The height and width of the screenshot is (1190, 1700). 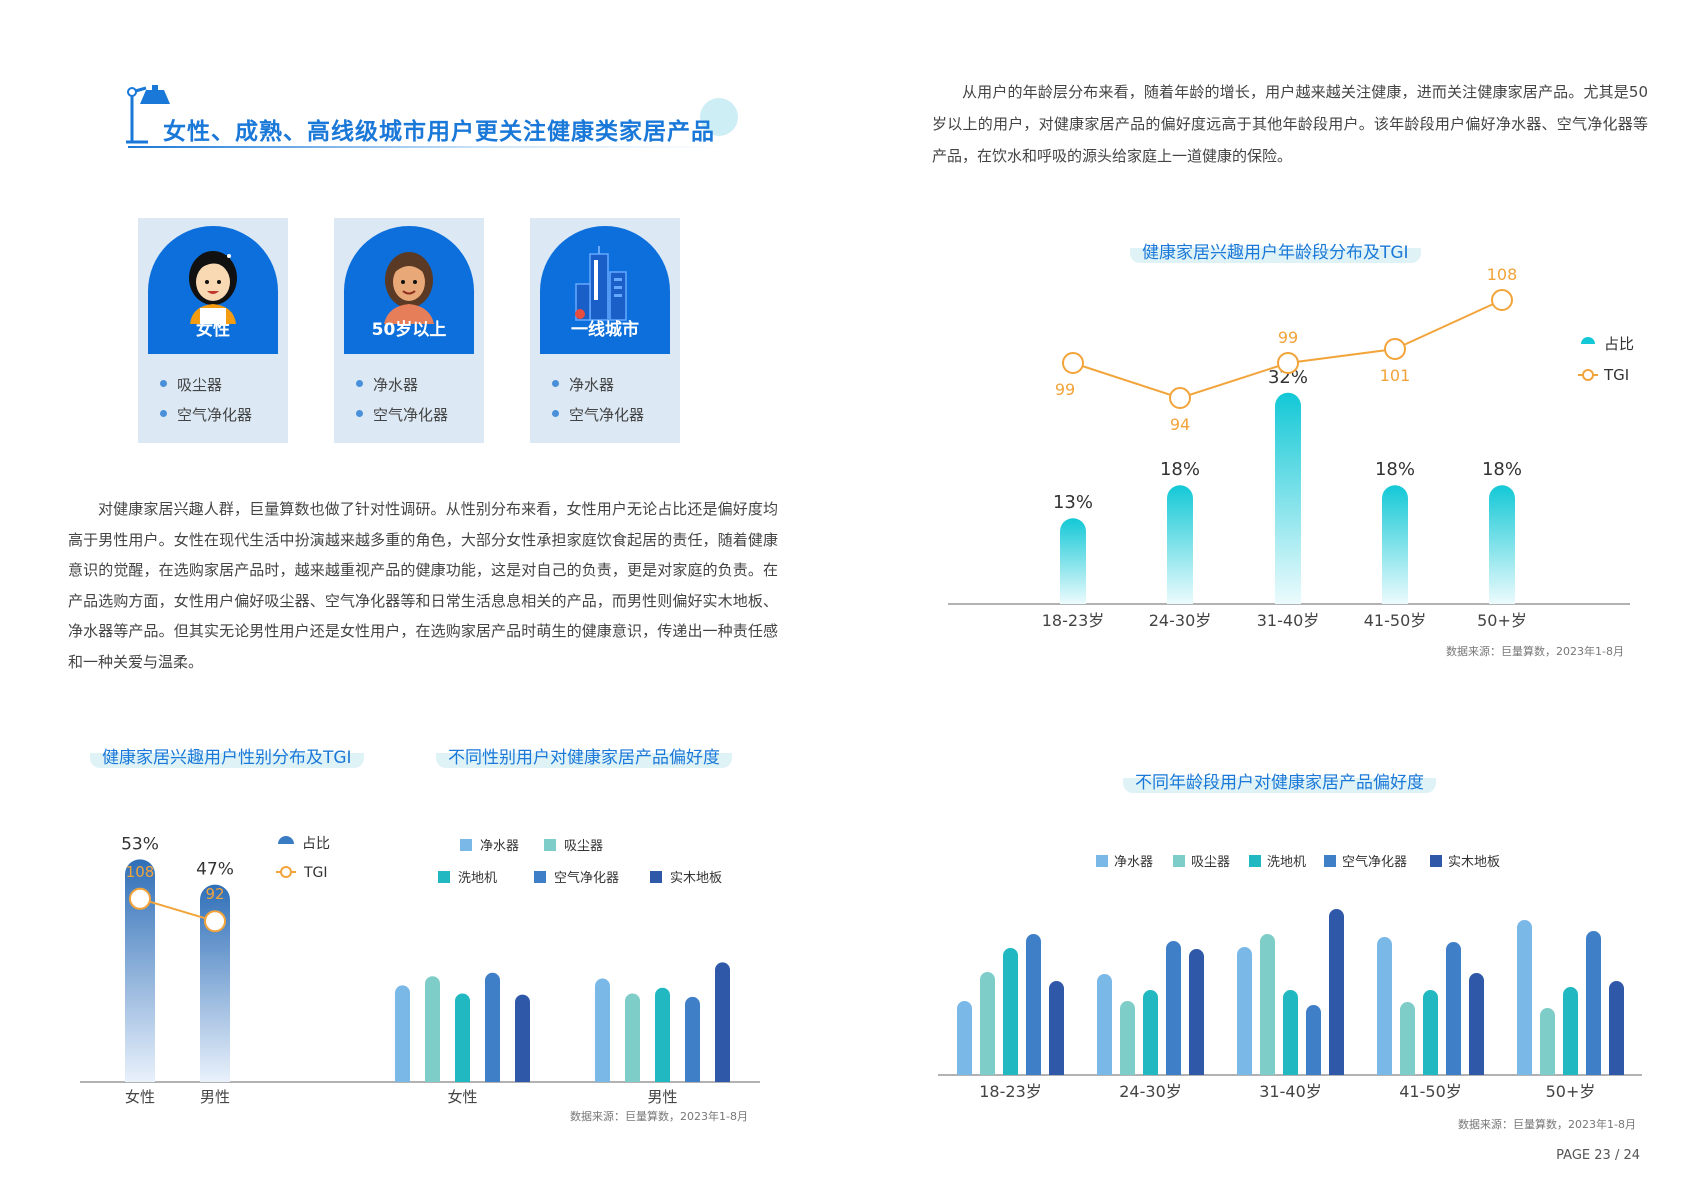 What do you see at coordinates (601, 283) in the screenshot?
I see `city-buildings-icon` at bounding box center [601, 283].